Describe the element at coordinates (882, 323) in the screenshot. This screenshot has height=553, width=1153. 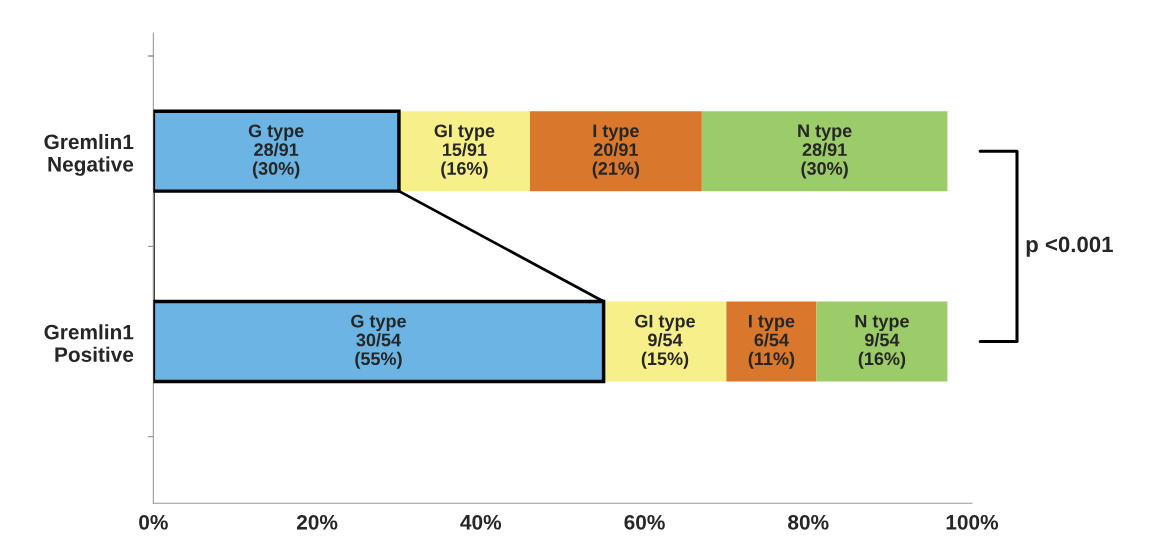
I see `text: N type` at that location.